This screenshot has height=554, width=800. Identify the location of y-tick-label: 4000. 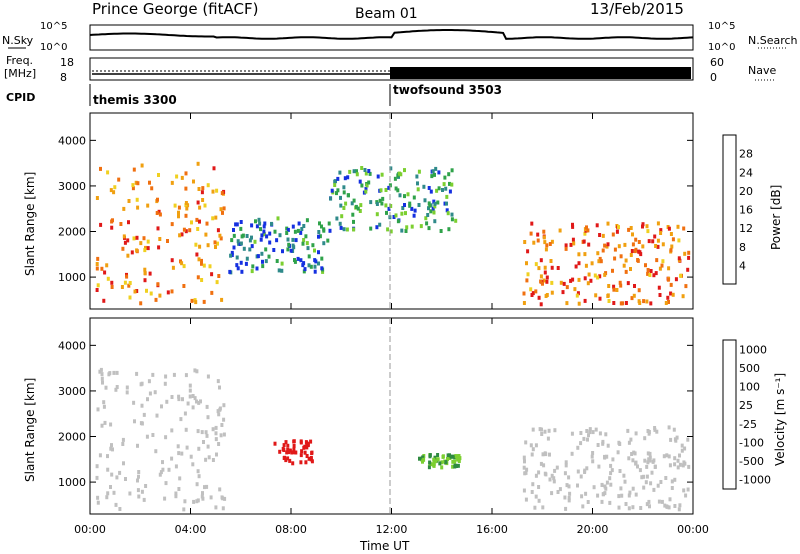
(72, 345).